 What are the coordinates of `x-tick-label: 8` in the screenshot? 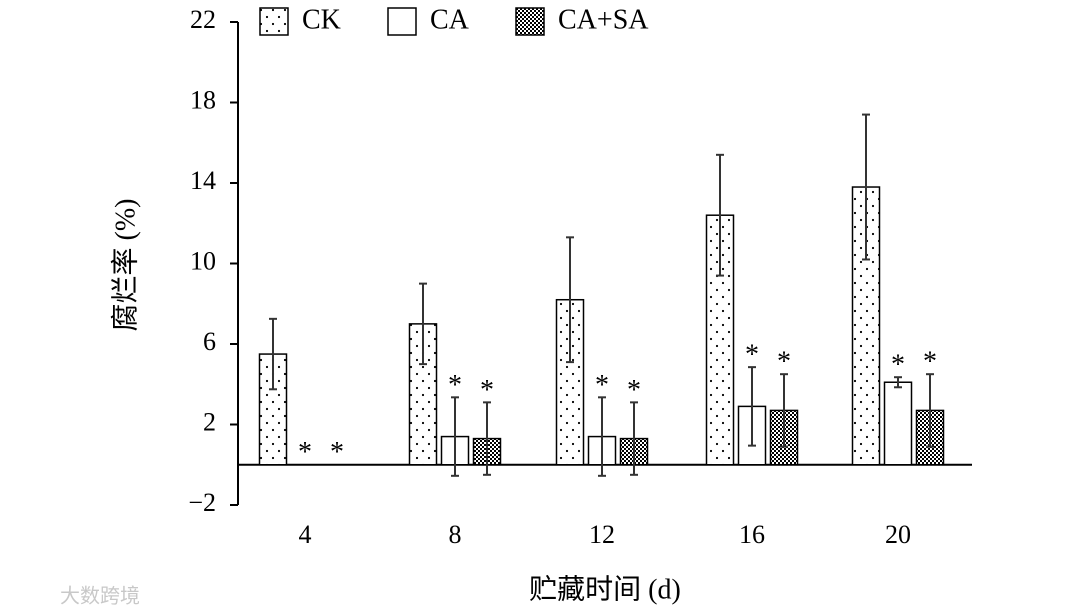 It's located at (455, 534).